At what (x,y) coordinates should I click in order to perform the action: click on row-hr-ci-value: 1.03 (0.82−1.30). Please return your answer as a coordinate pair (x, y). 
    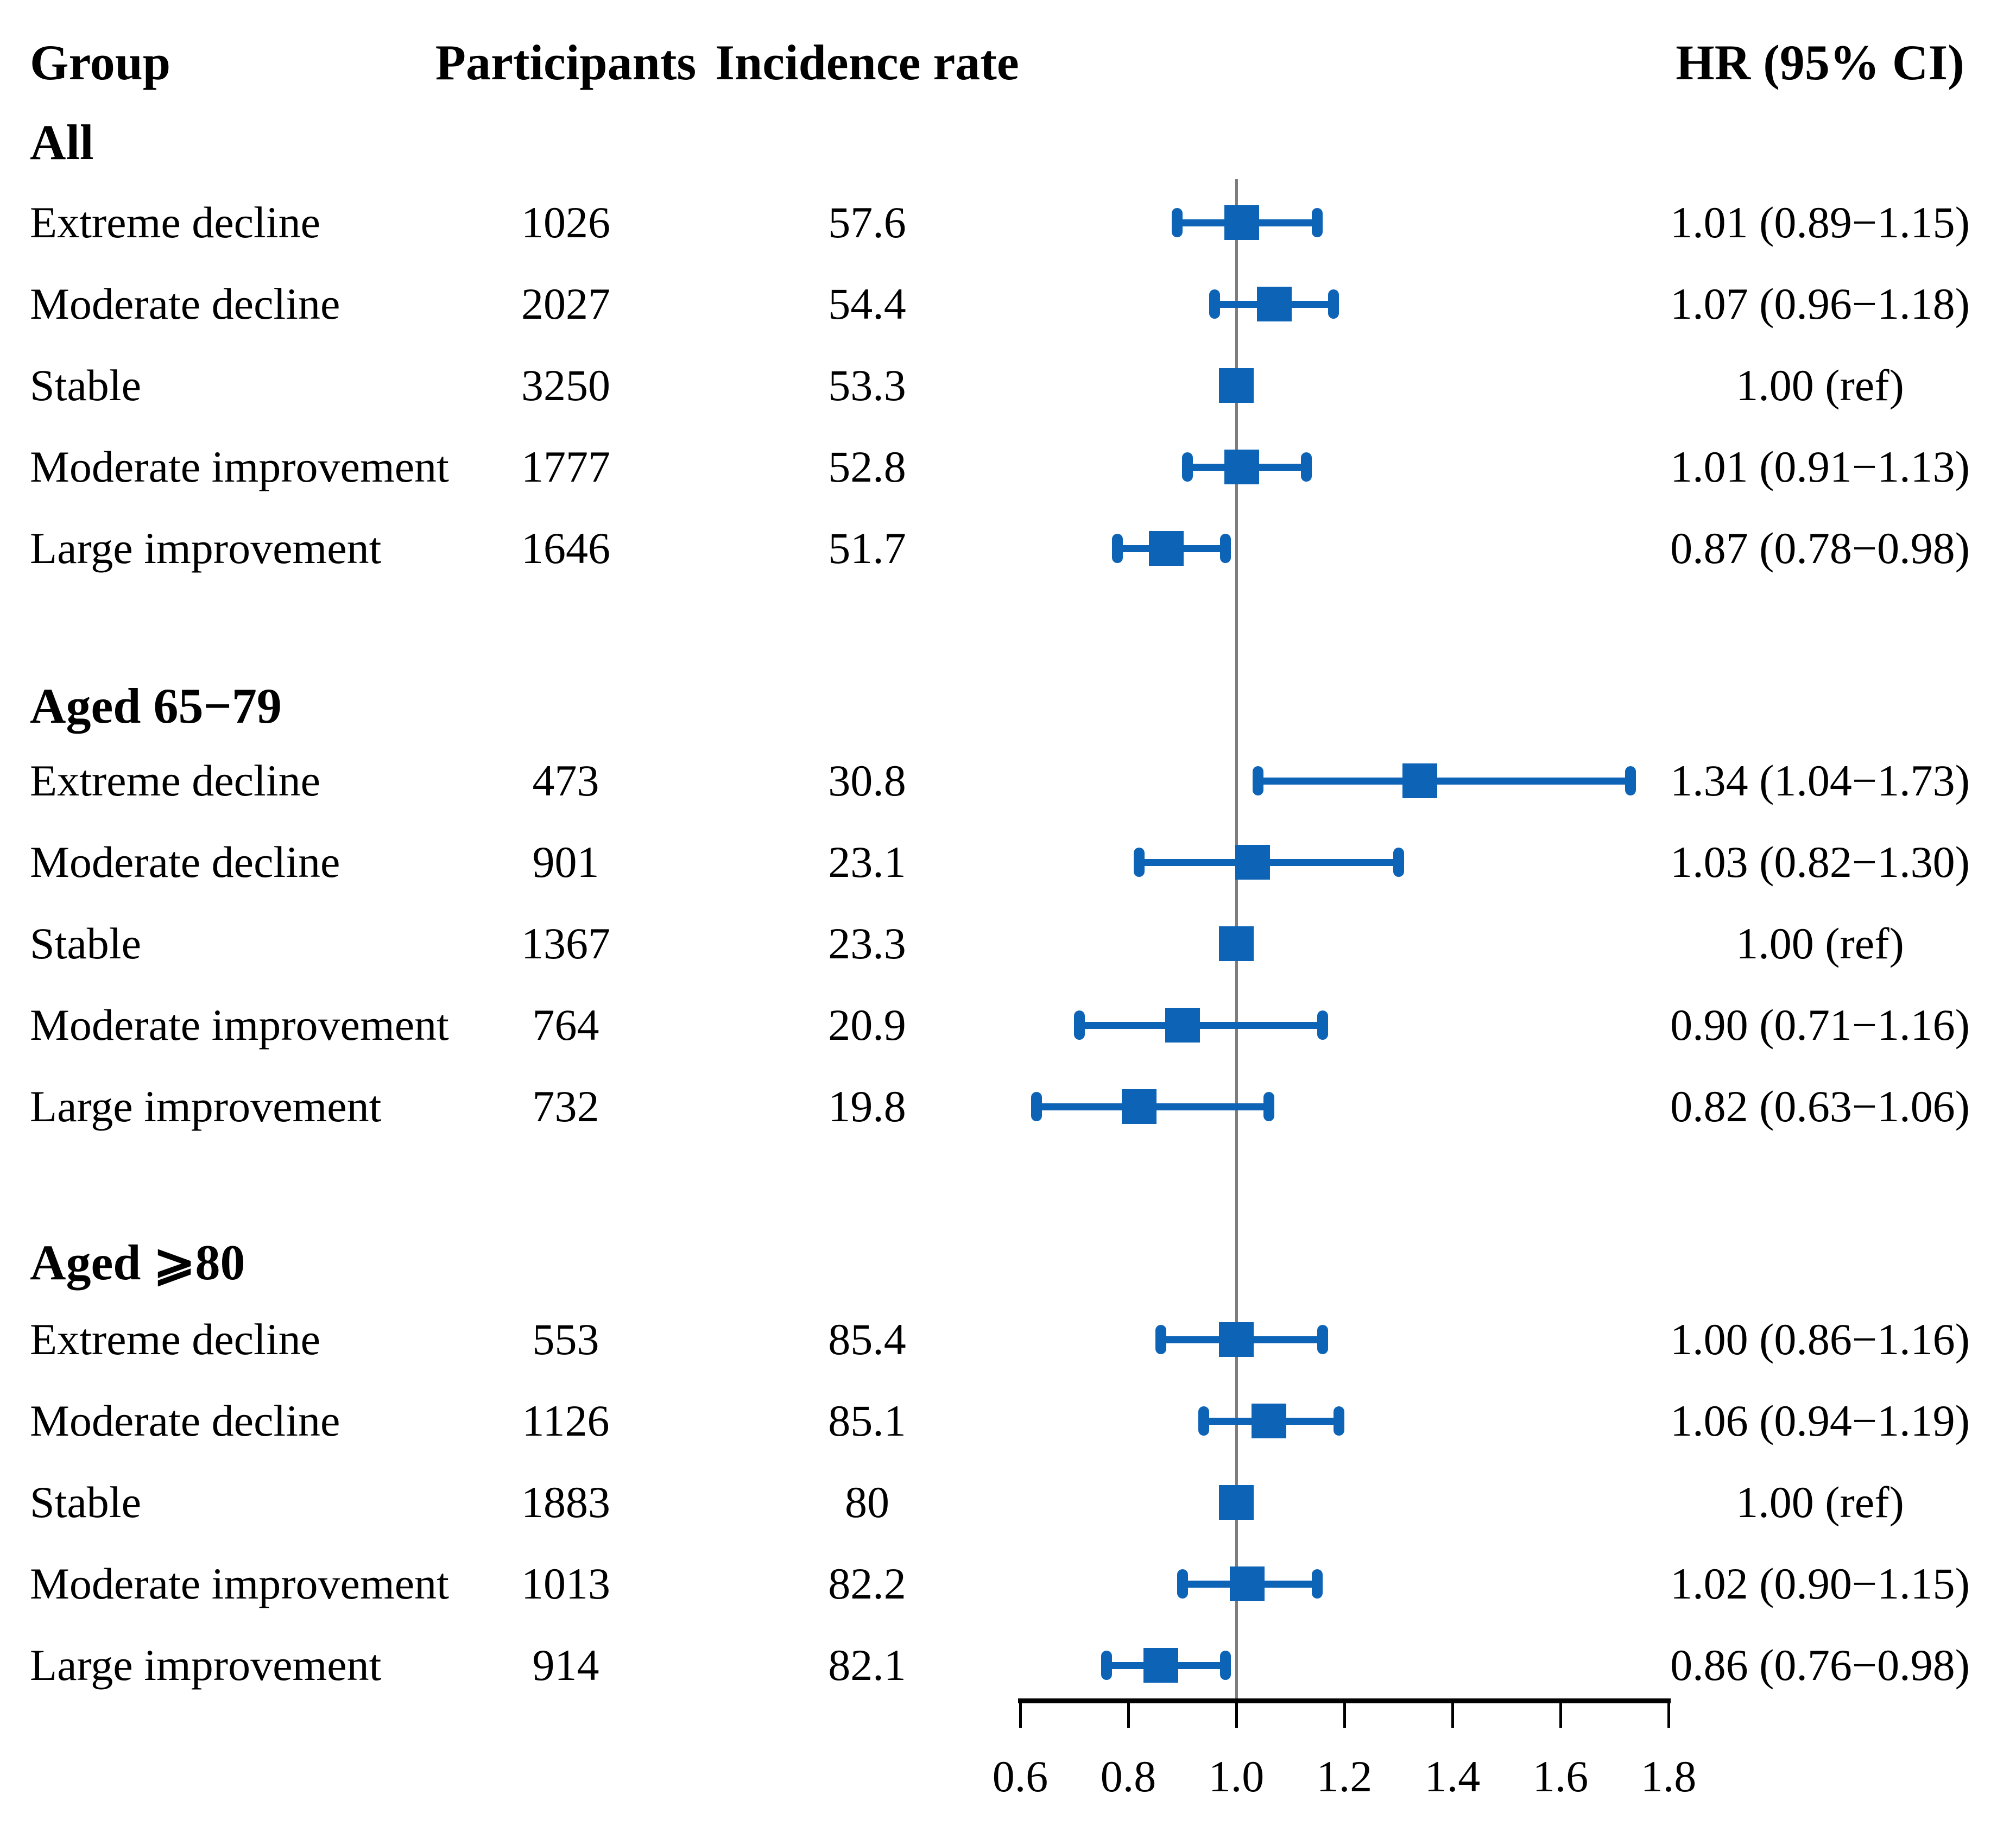
    Looking at the image, I should click on (1820, 862).